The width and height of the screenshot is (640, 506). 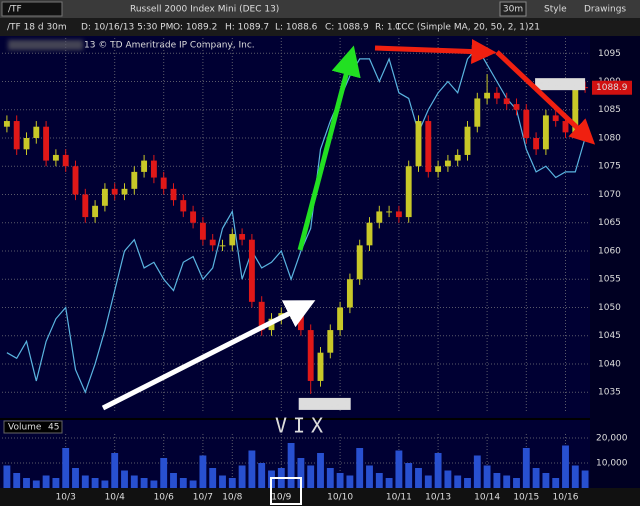 What do you see at coordinates (609, 336) in the screenshot?
I see `y-tick-label: 1045` at bounding box center [609, 336].